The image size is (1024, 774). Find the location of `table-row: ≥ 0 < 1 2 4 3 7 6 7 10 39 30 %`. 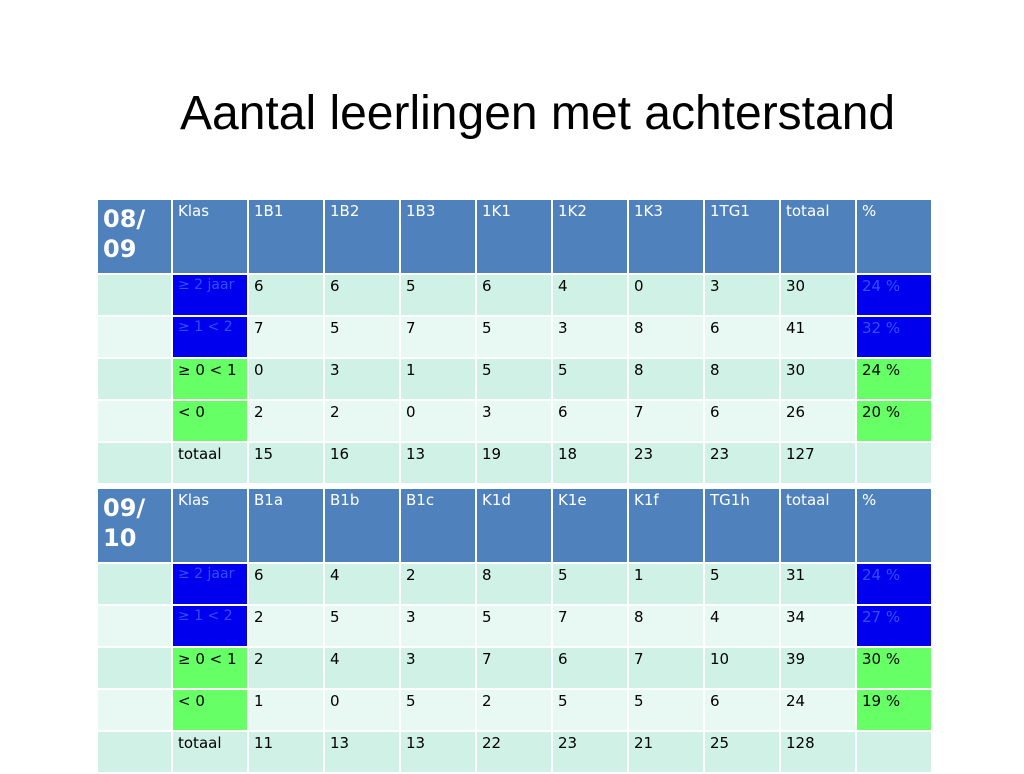

table-row: ≥ 0 < 1 2 4 3 7 6 7 10 39 30 % is located at coordinates (514, 668).